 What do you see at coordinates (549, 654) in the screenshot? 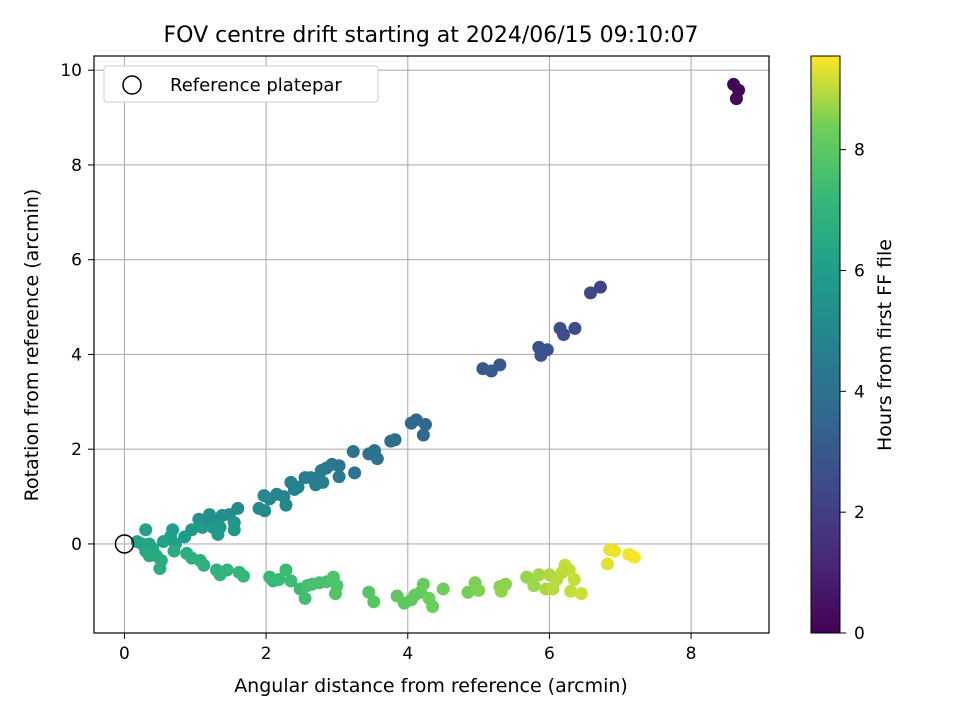
I see `x-tick-label: 6` at bounding box center [549, 654].